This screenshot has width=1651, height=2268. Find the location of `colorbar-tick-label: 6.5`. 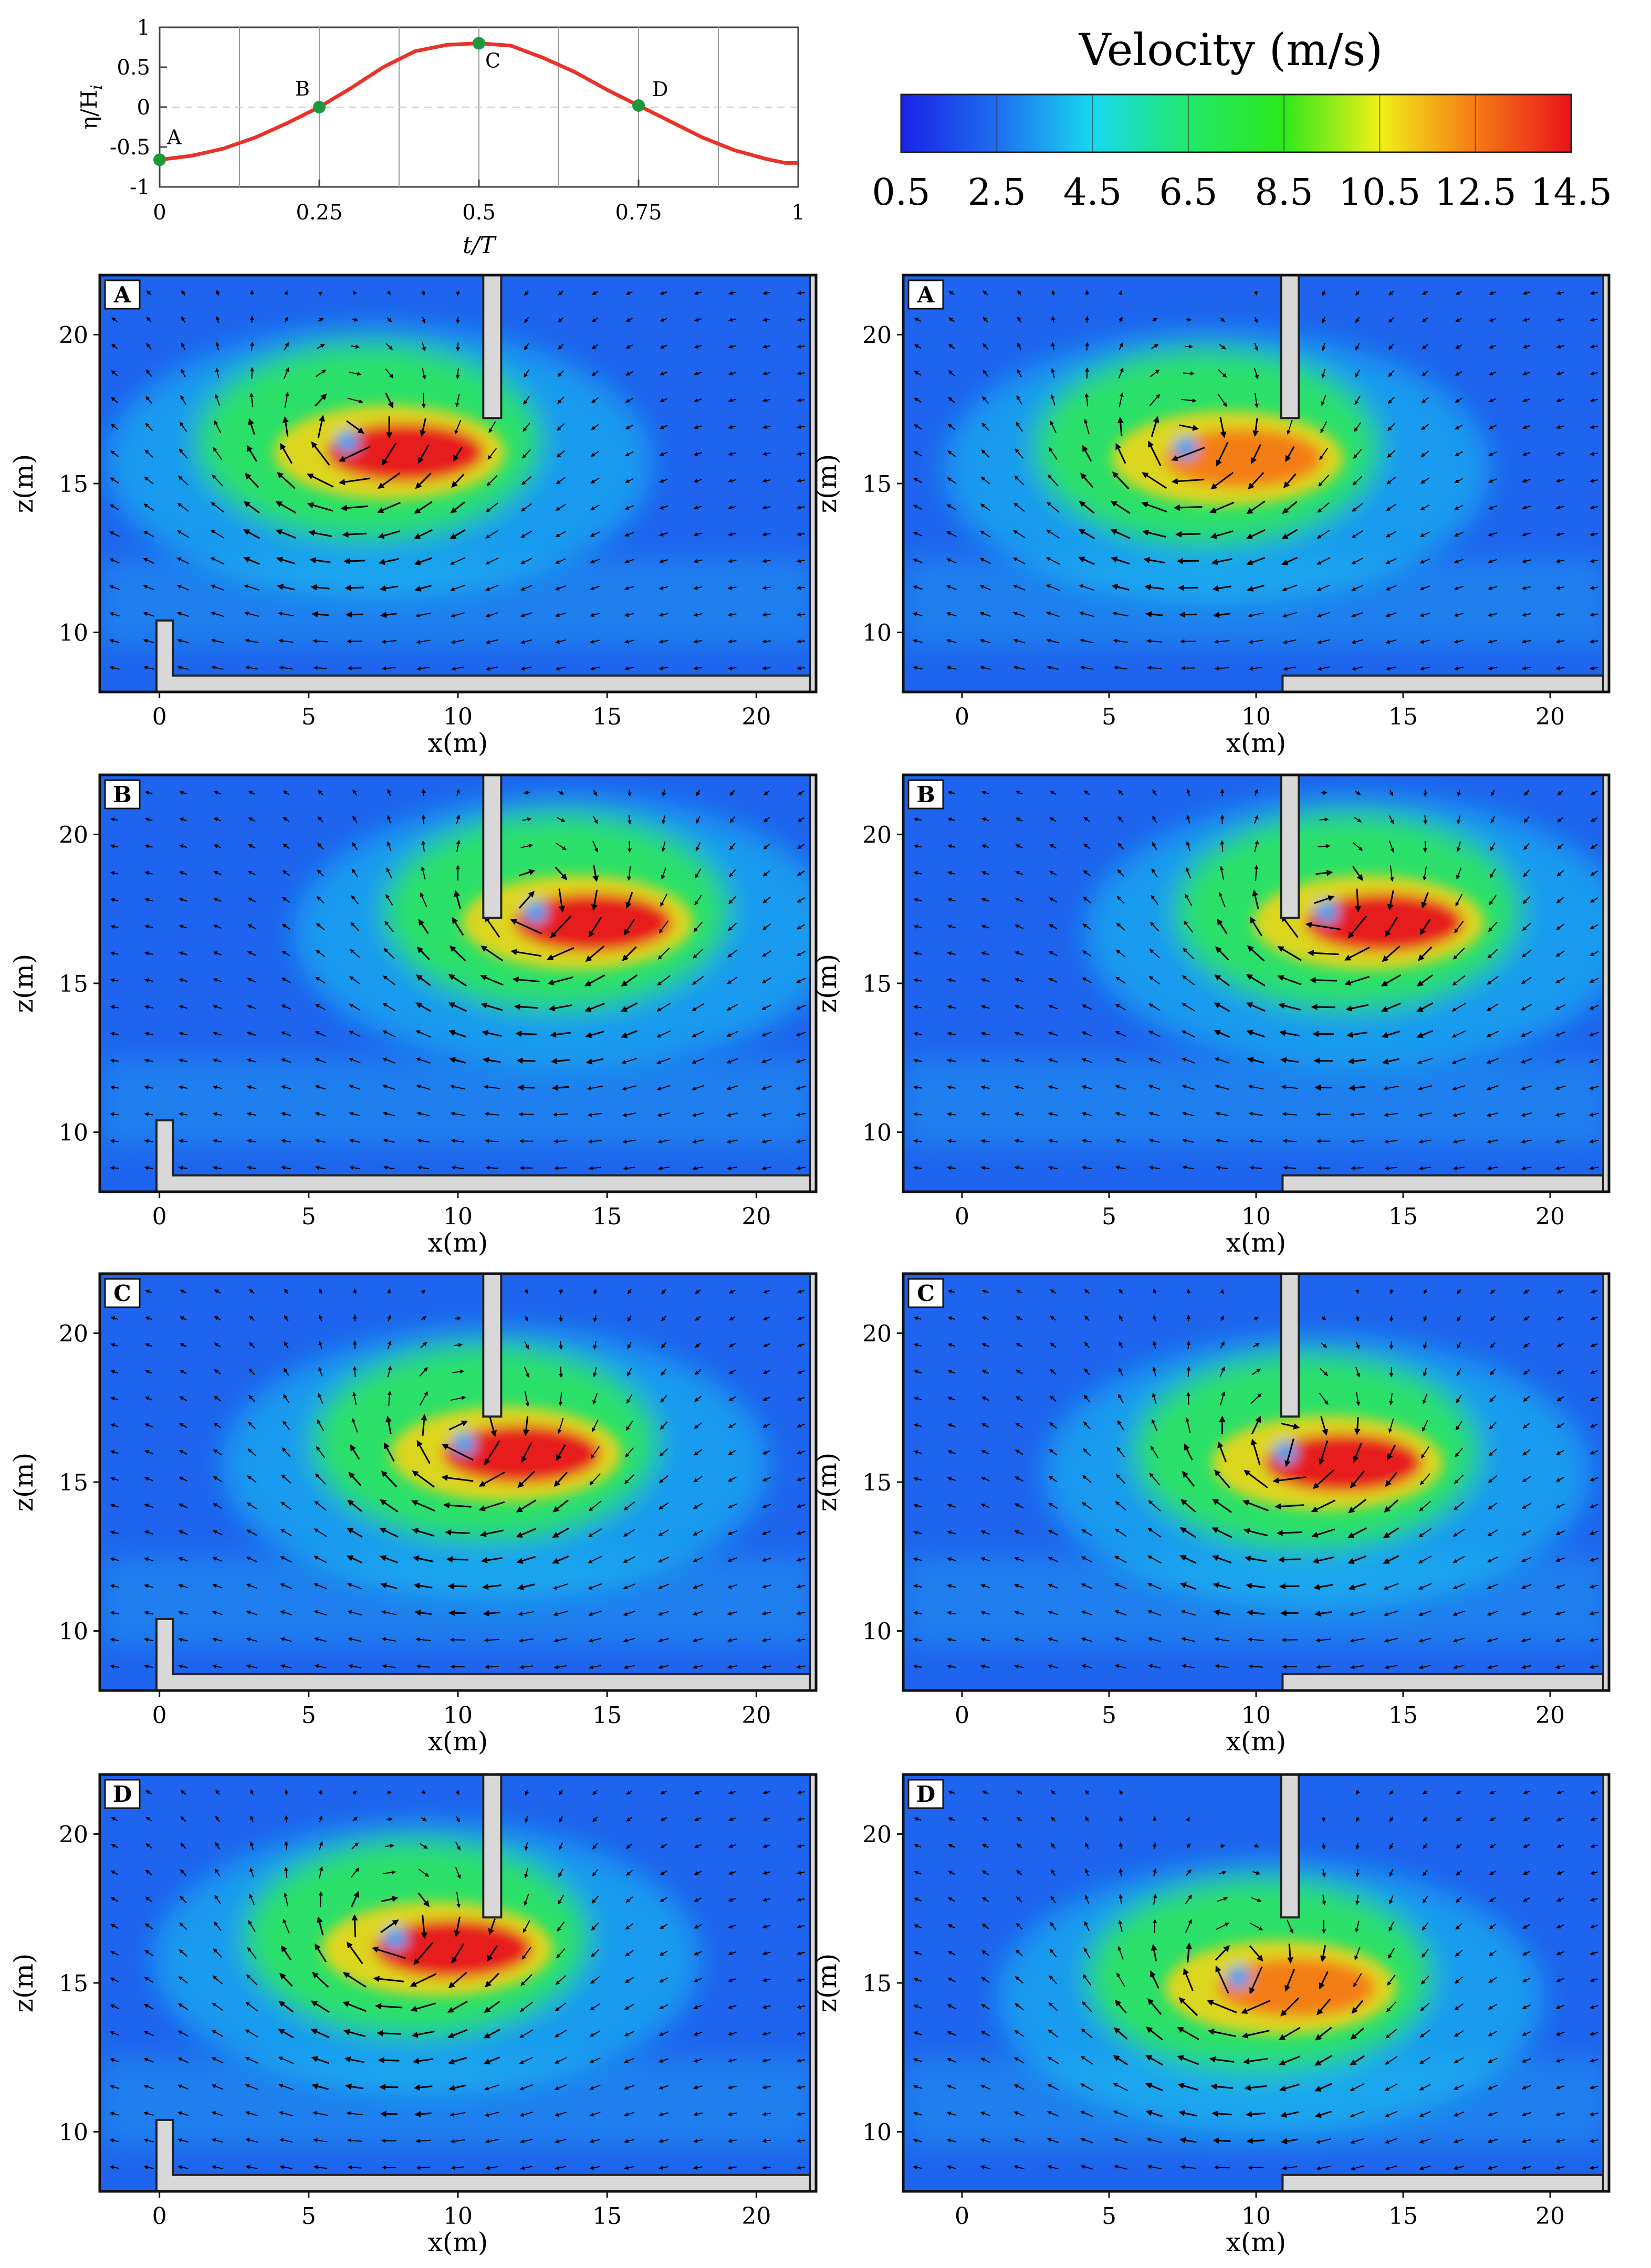

colorbar-tick-label: 6.5 is located at coordinates (1188, 192).